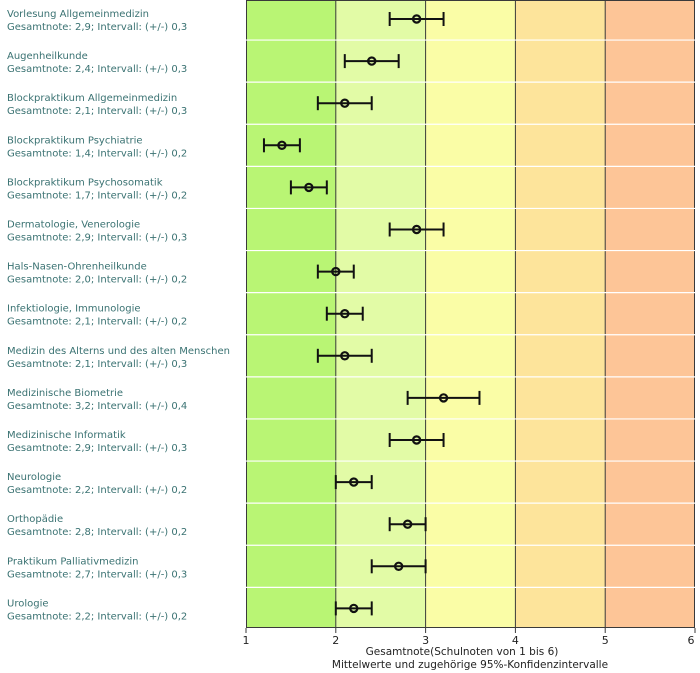  I want to click on row-label-stat: Gesamtnote: 1,4; Intervall: (+/-) 0,2, so click(97, 153).